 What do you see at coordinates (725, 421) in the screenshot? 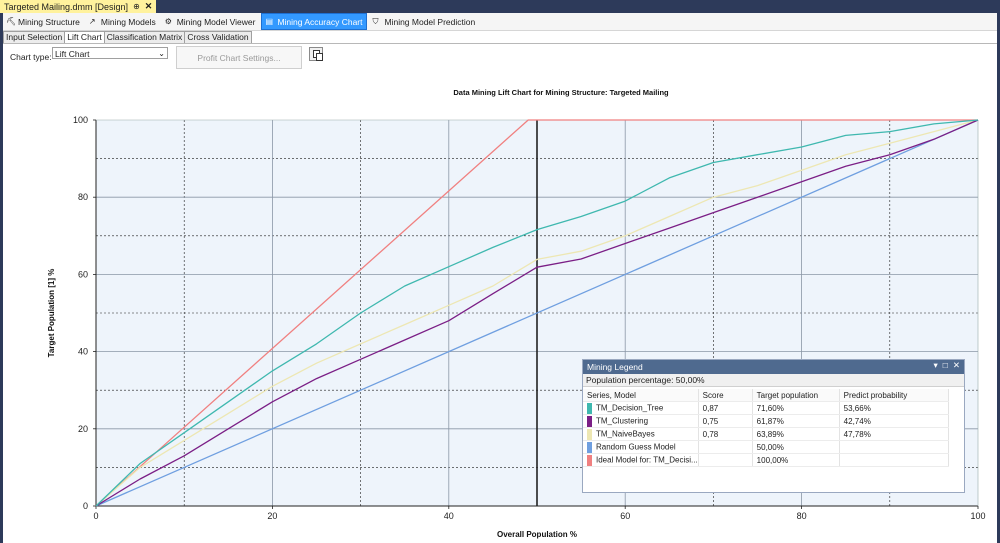
I see `legend-score: 0,75` at bounding box center [725, 421].